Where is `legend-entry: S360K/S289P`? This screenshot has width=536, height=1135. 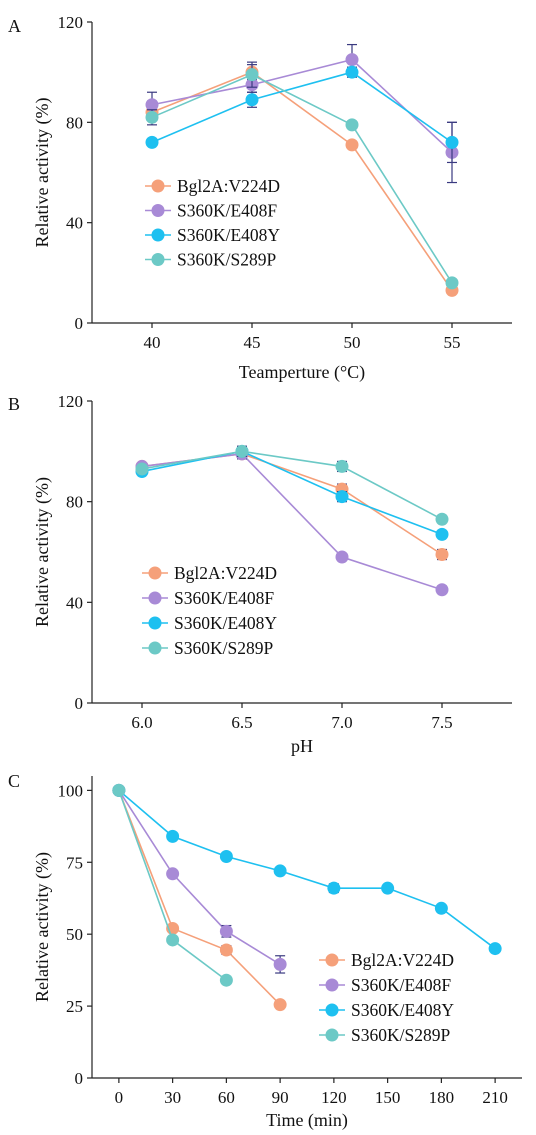 legend-entry: S360K/S289P is located at coordinates (384, 1035).